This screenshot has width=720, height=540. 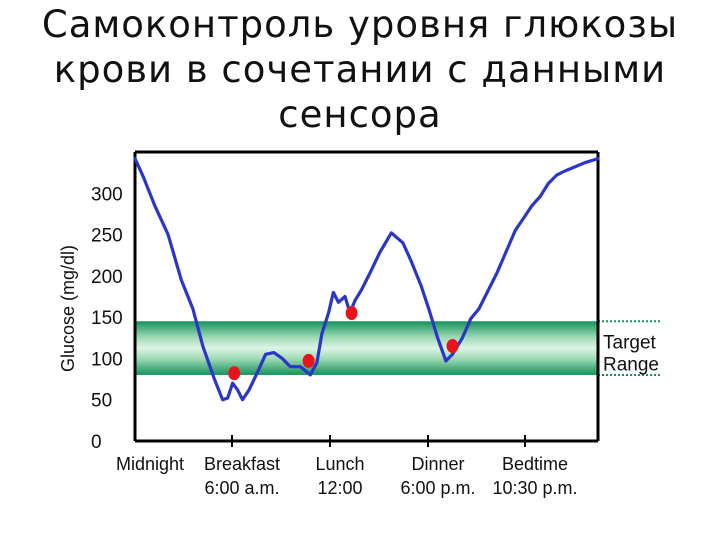 I want to click on y-tick-label: 300, so click(x=107, y=194).